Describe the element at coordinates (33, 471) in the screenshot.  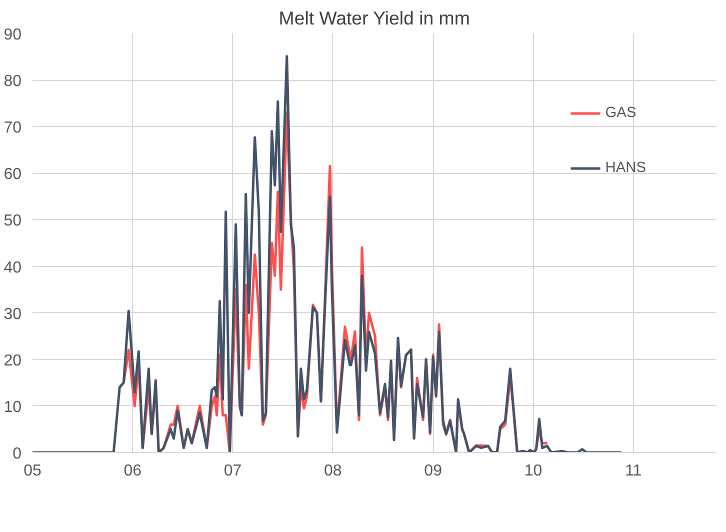
I see `x-tick-label: 05` at that location.